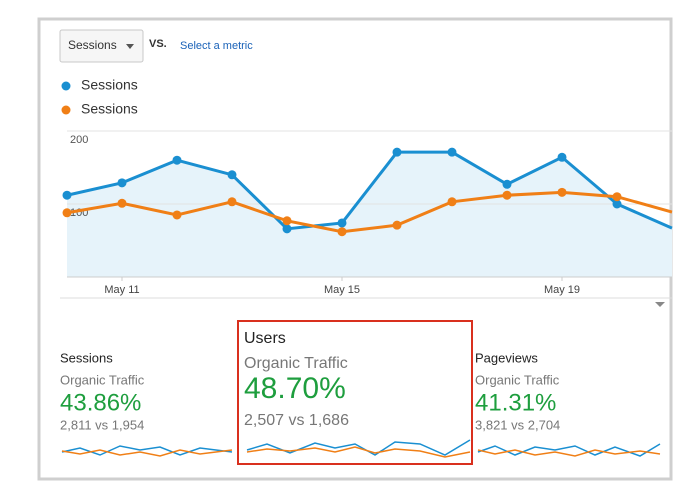 The height and width of the screenshot is (495, 689). Describe the element at coordinates (79, 140) in the screenshot. I see `y-tick-label: 200` at that location.